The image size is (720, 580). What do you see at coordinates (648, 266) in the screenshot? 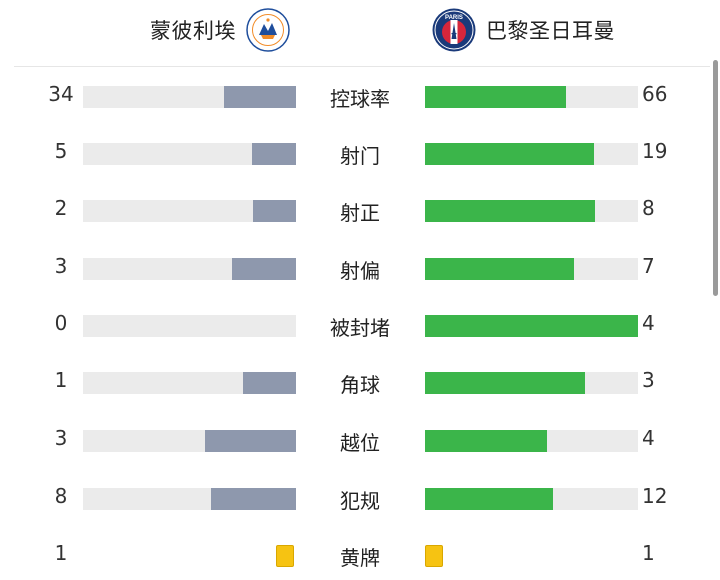
I see `away-value: 7` at bounding box center [648, 266].